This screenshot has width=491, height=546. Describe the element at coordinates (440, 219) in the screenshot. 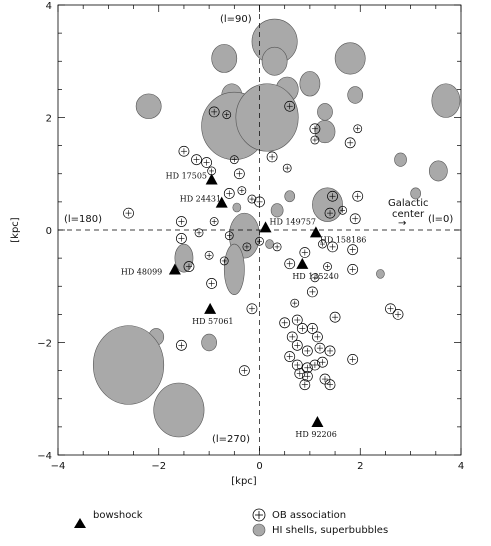

I see `label-l0: (l=0)` at that location.